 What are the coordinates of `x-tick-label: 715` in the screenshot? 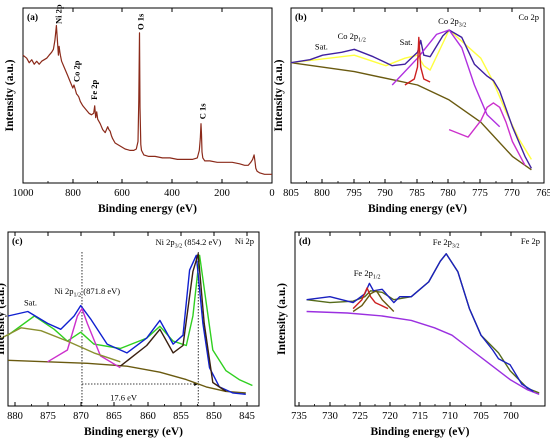 It's located at (420, 416).